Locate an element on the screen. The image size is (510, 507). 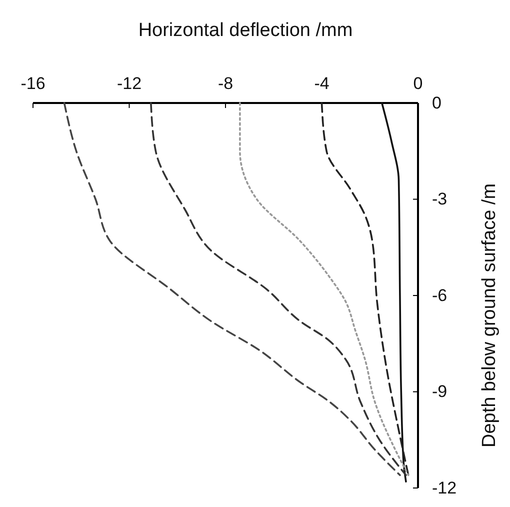
y-tick-label: 0 is located at coordinates (437, 102).